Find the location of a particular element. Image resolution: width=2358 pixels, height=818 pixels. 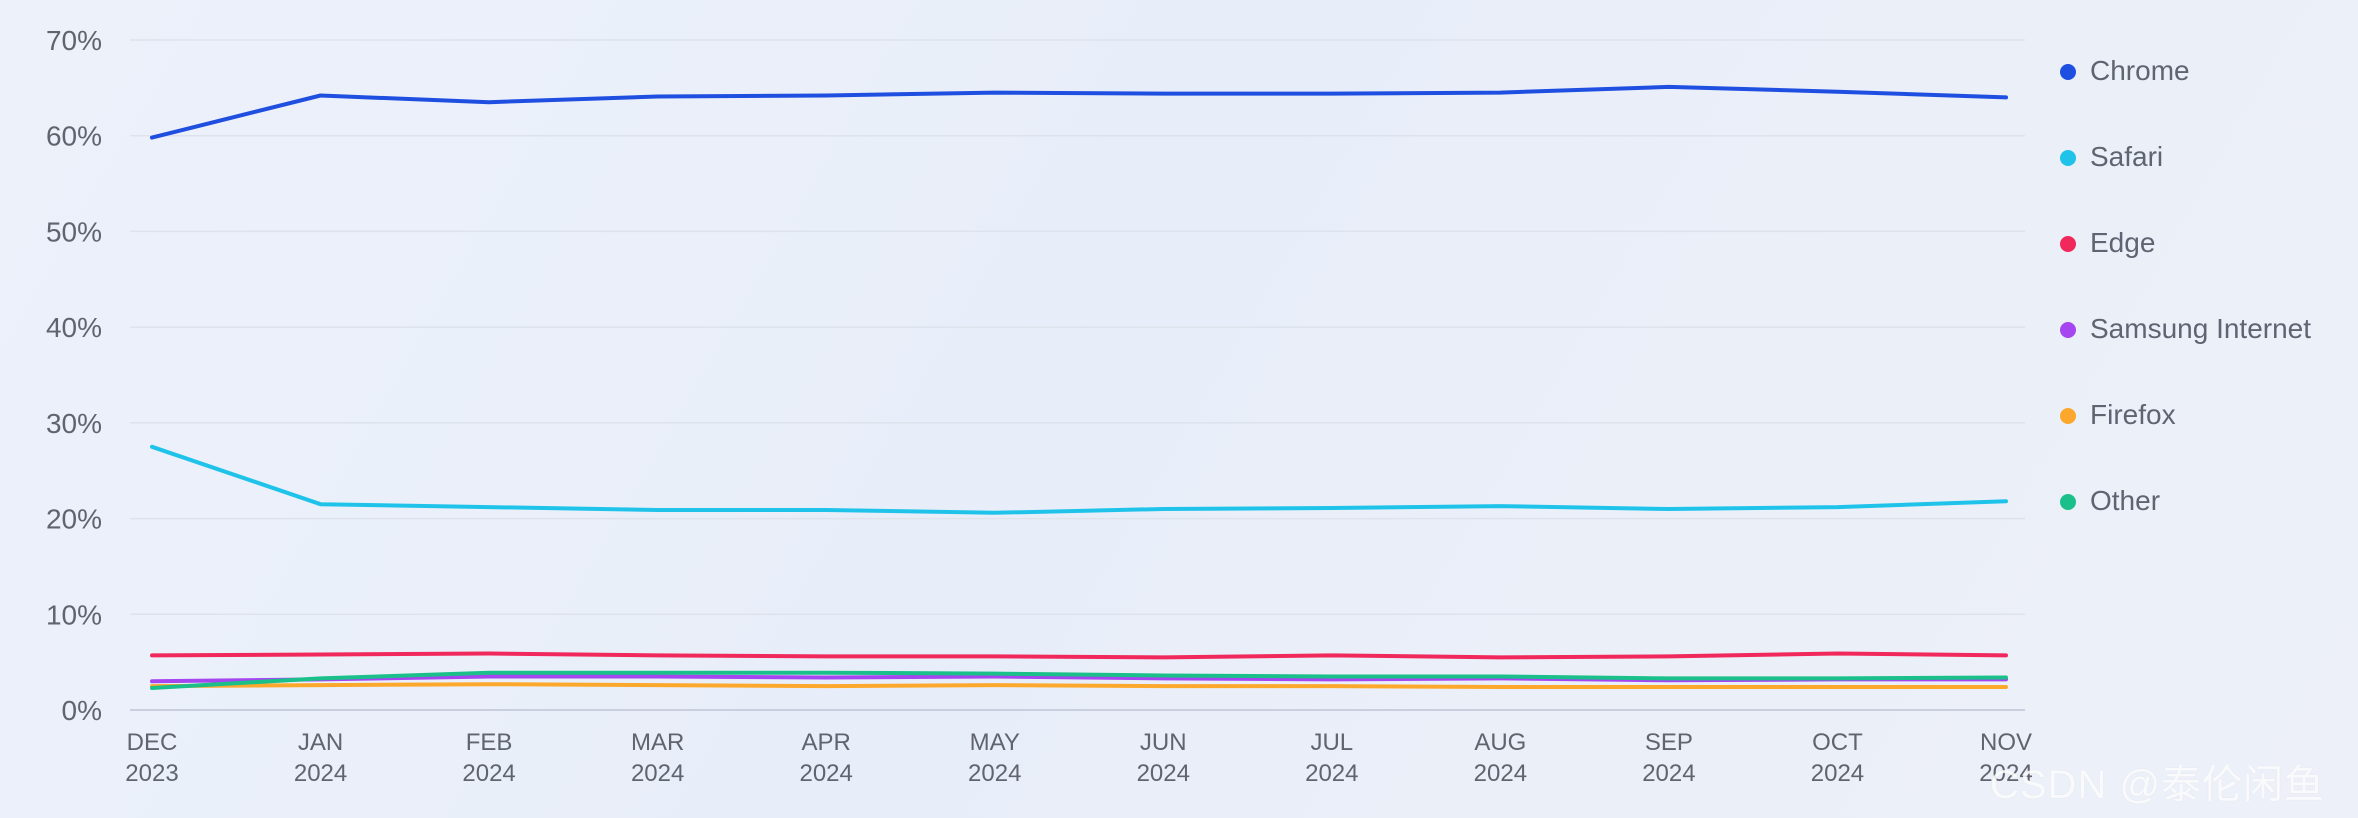

series-line-chrome is located at coordinates (1079, 112).